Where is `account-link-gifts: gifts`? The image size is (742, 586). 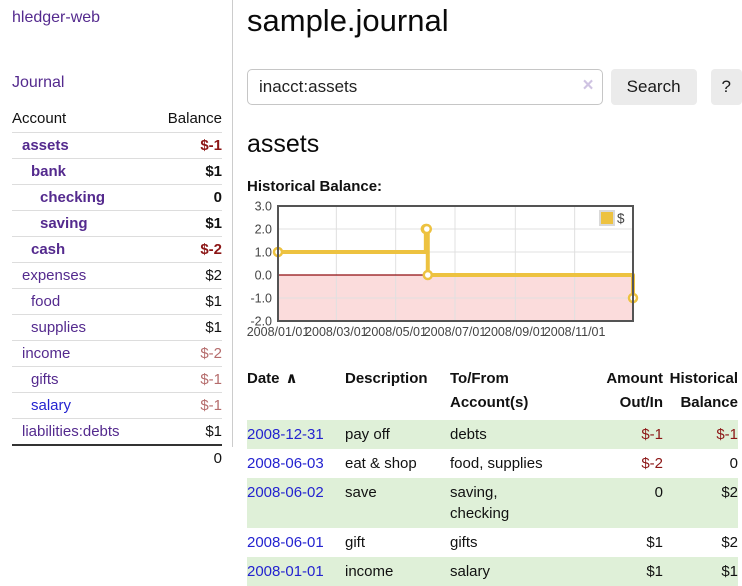 account-link-gifts: gifts is located at coordinates (45, 379).